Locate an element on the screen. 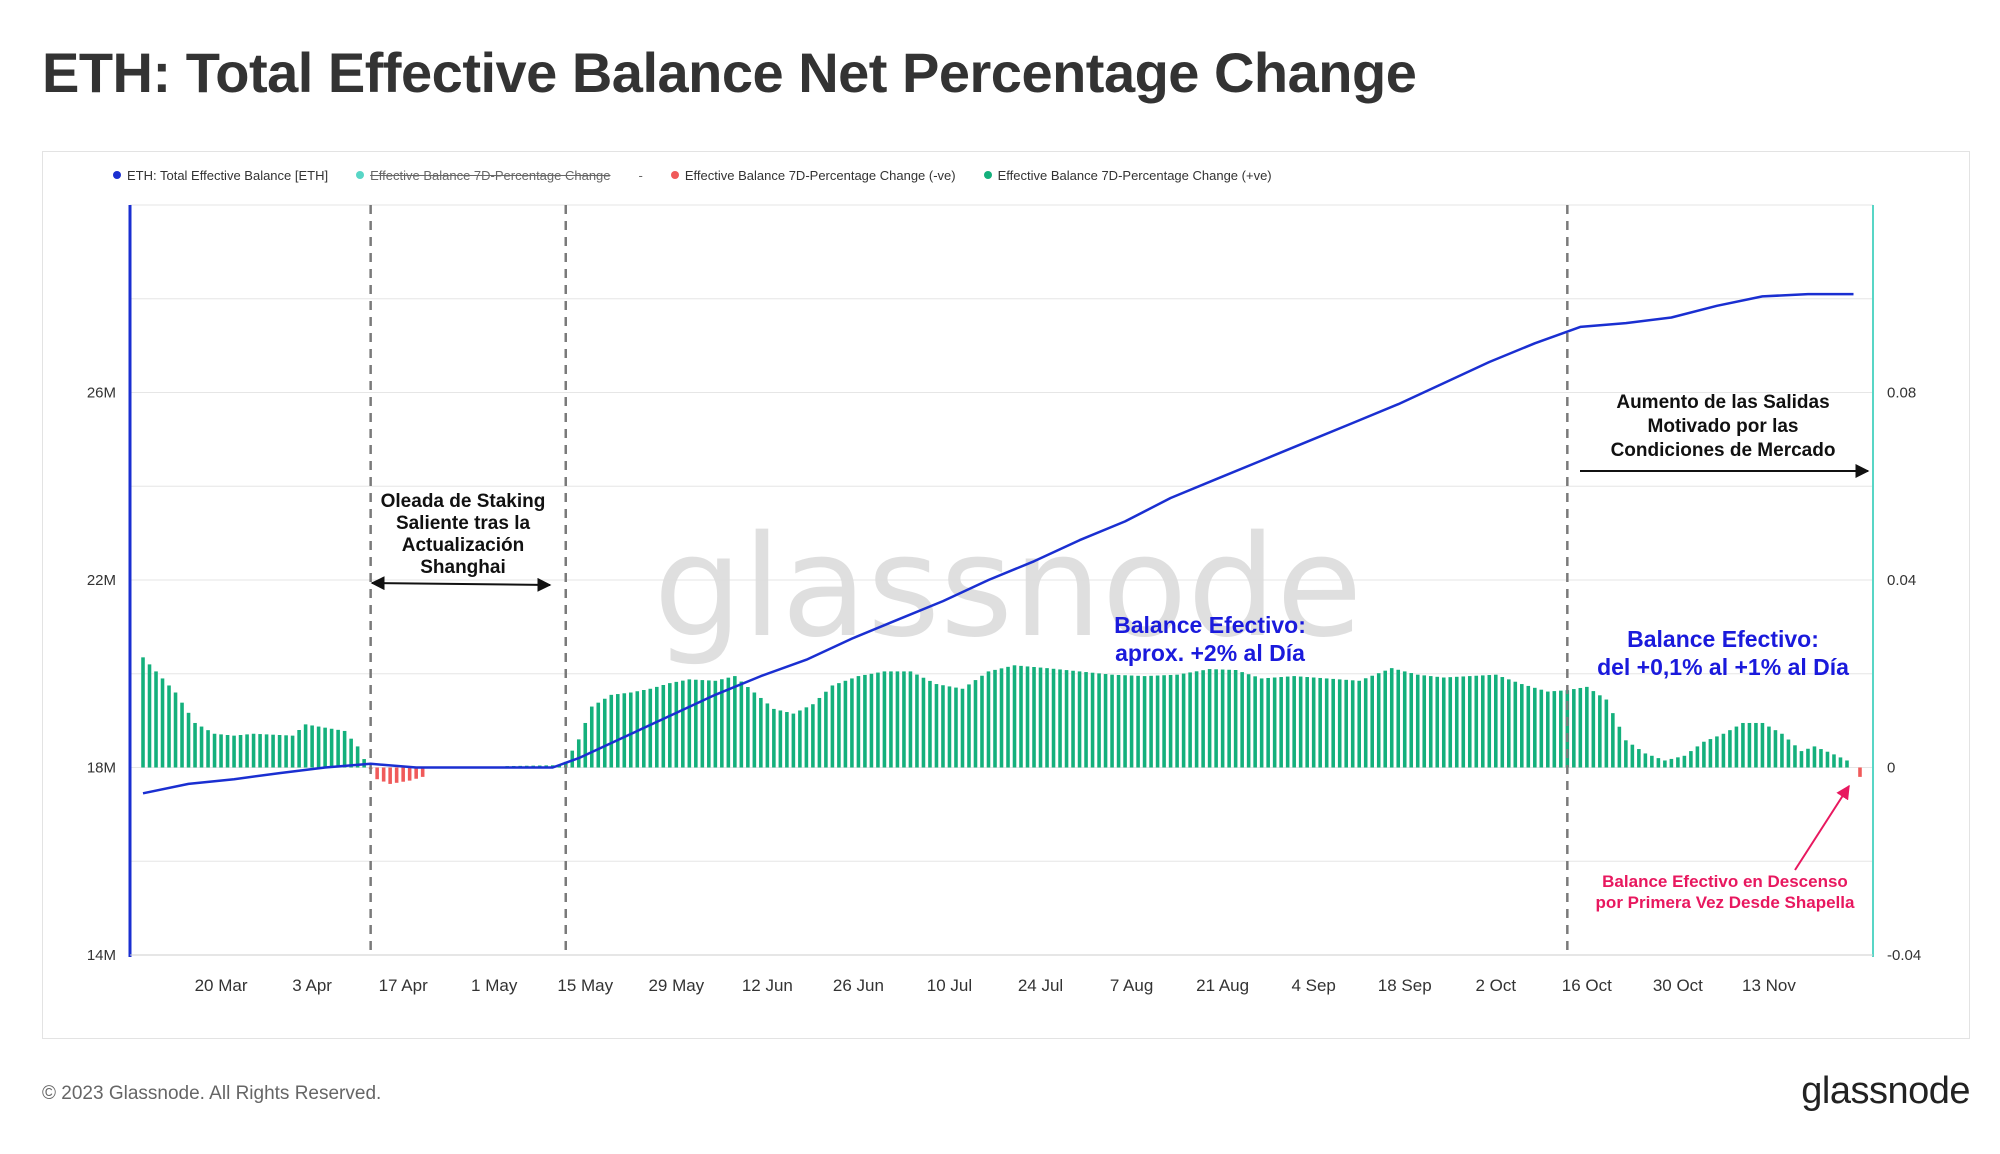 Image resolution: width=2000 pixels, height=1154 pixels. legend-item-pct-change: Effective Balance 7D-Percentage Change is located at coordinates (483, 175).